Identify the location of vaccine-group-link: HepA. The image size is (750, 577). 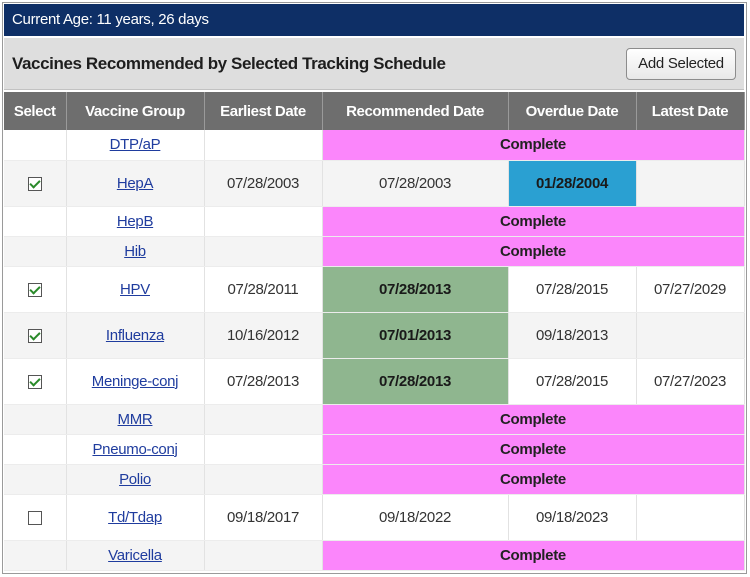
(135, 183).